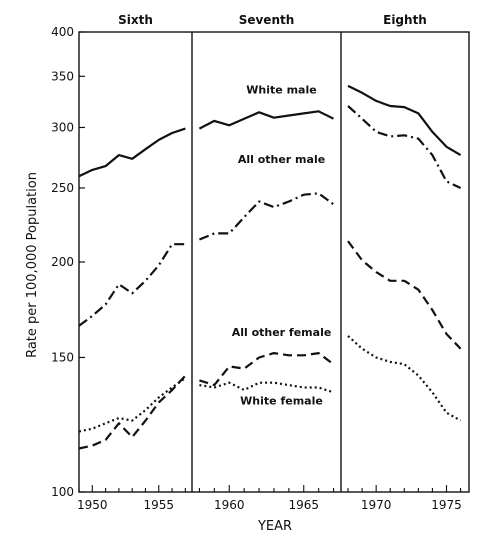 The height and width of the screenshot is (547, 503). Describe the element at coordinates (274, 526) in the screenshot. I see `x-axis-title: YEAR` at that location.